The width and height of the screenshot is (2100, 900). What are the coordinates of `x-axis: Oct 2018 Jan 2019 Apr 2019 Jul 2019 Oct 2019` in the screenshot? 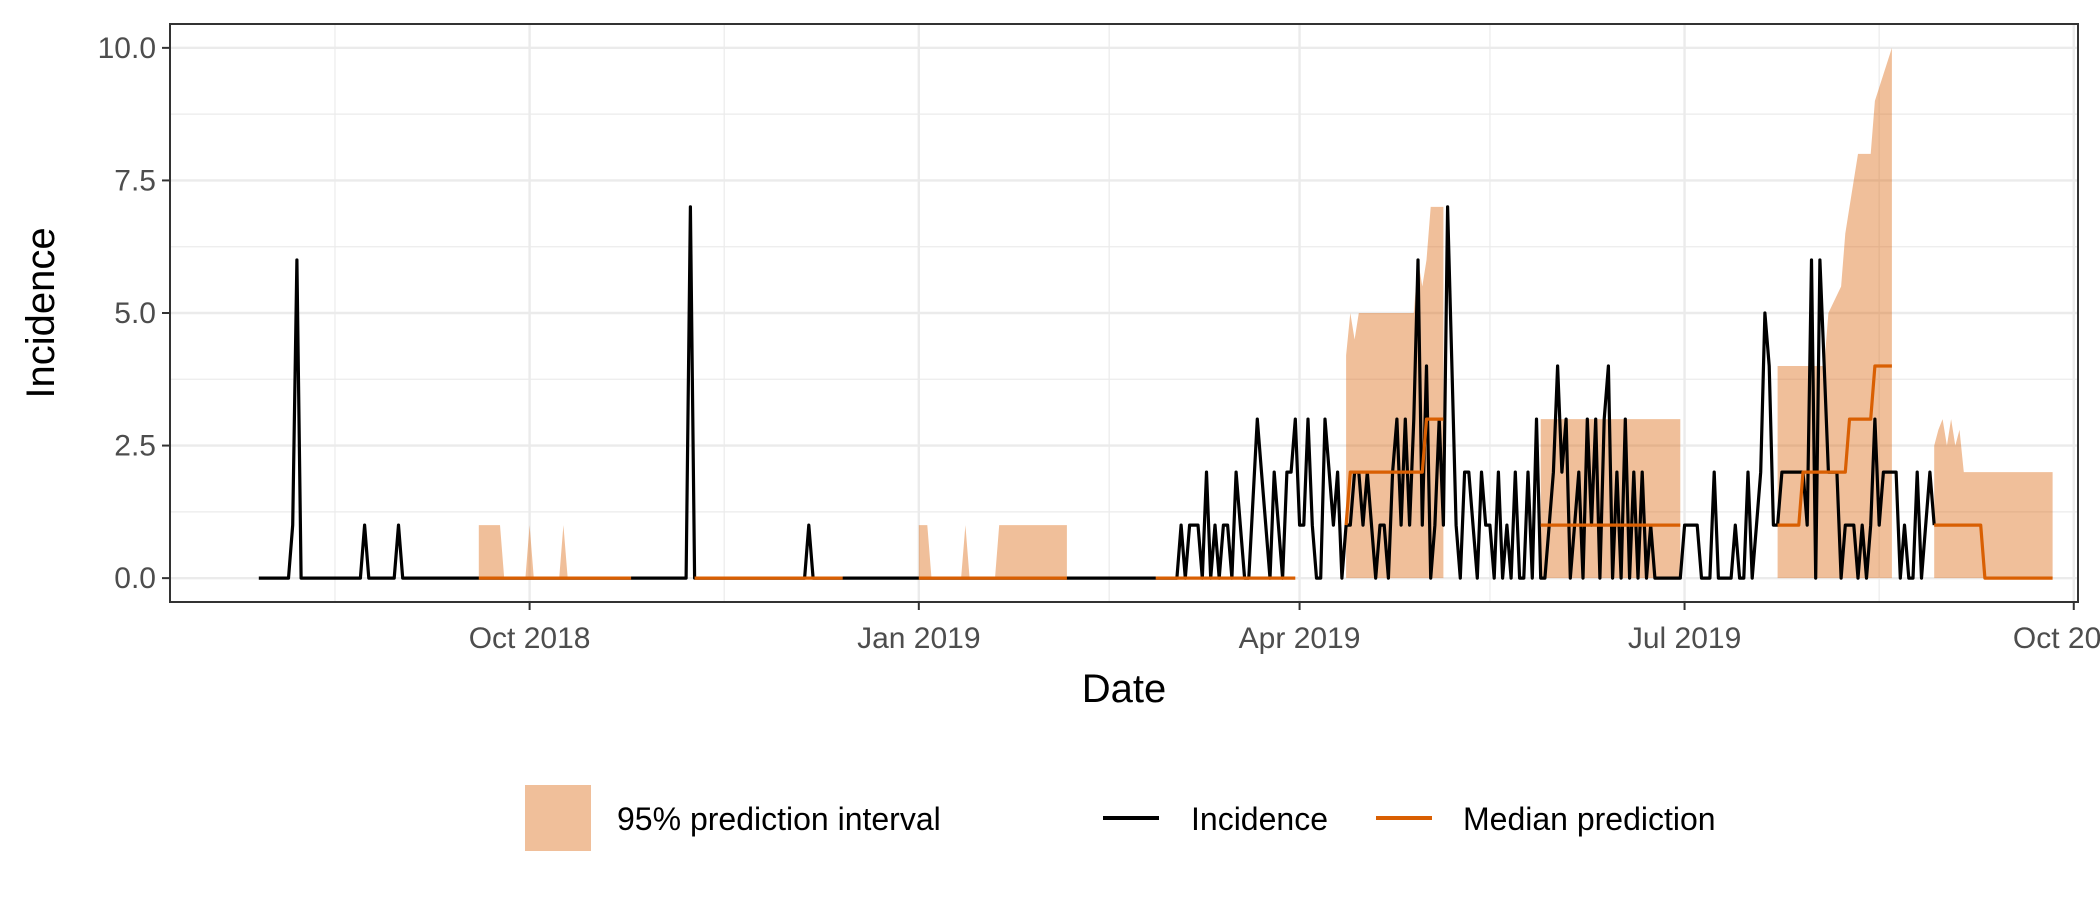 It's located at (1284, 628).